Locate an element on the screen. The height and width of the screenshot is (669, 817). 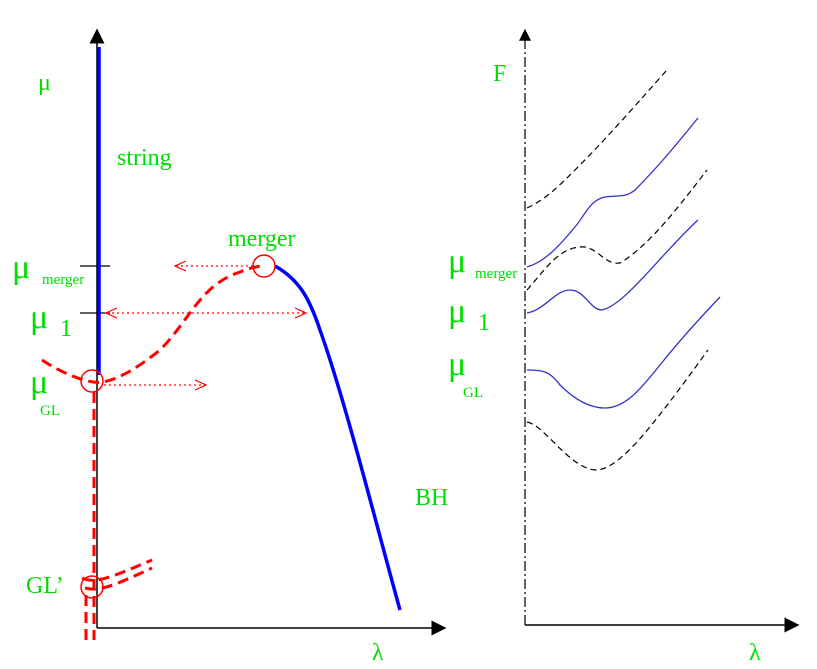
gl-prime-label: GL’ is located at coordinates (45, 586).